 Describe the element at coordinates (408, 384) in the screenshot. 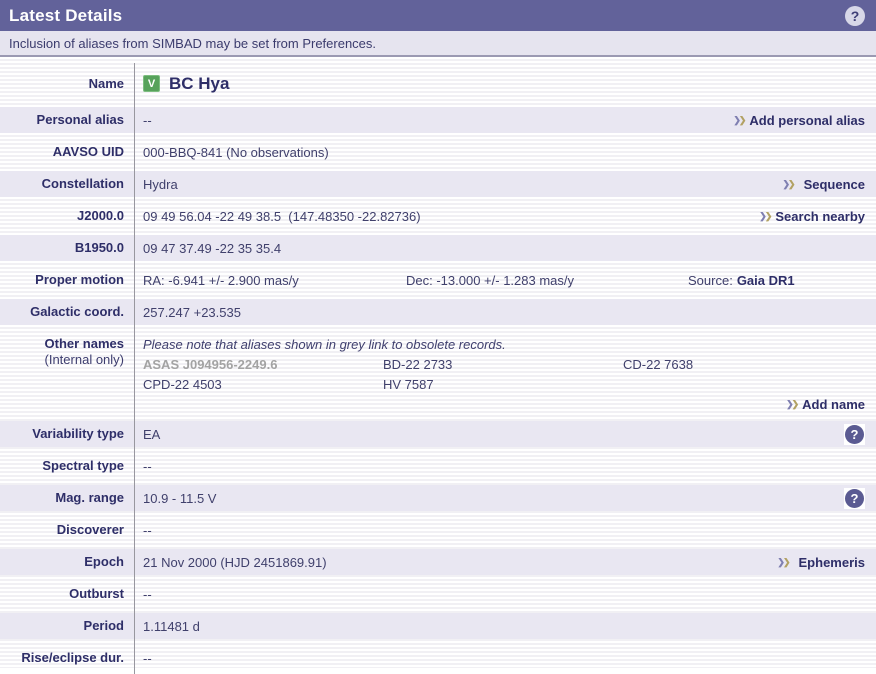

I see `alias-link: HV 7587` at that location.